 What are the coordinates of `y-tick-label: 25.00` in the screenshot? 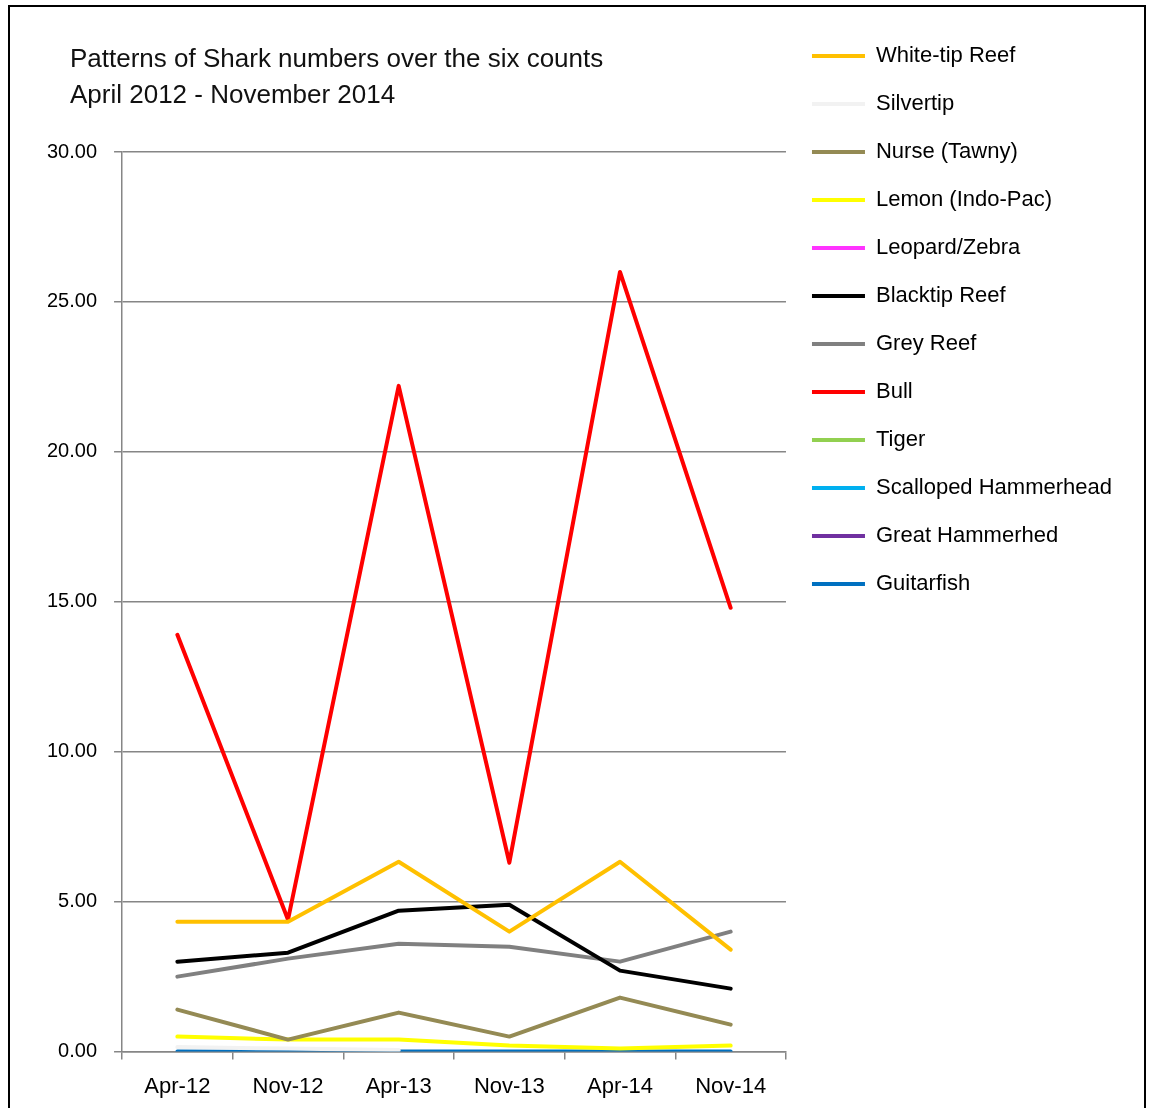 It's located at (72, 300).